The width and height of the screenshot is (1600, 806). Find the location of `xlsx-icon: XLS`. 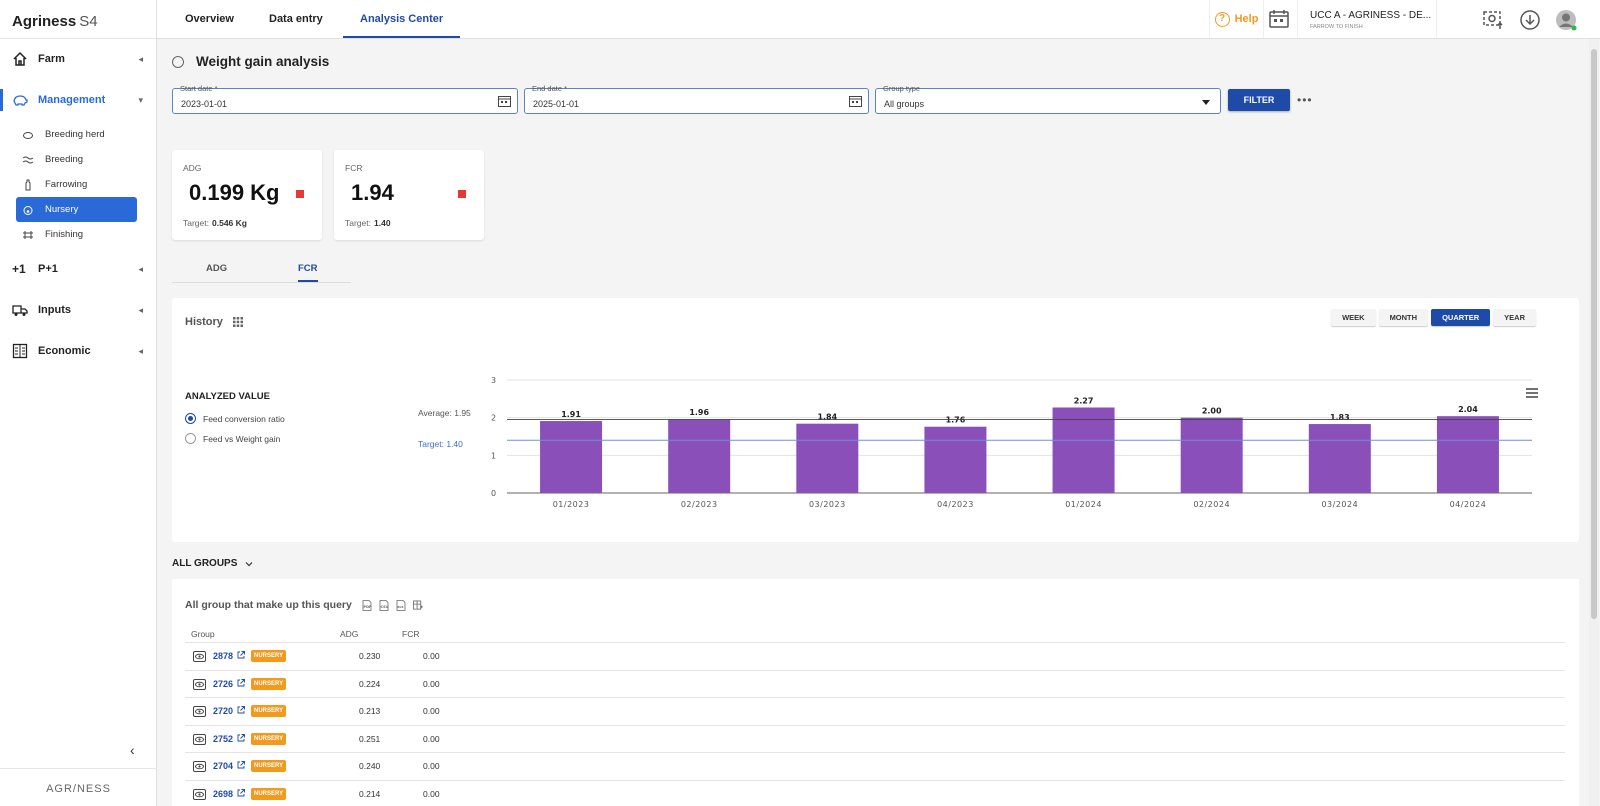

xlsx-icon: XLS is located at coordinates (401, 605).